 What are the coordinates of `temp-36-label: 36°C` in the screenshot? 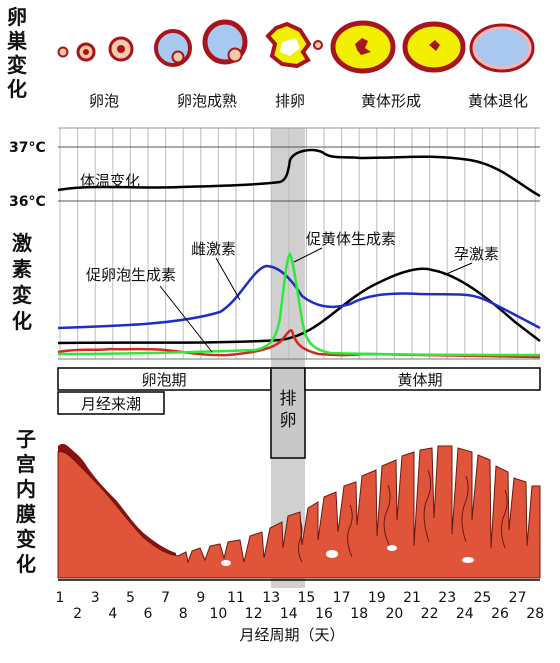 It's located at (27, 202).